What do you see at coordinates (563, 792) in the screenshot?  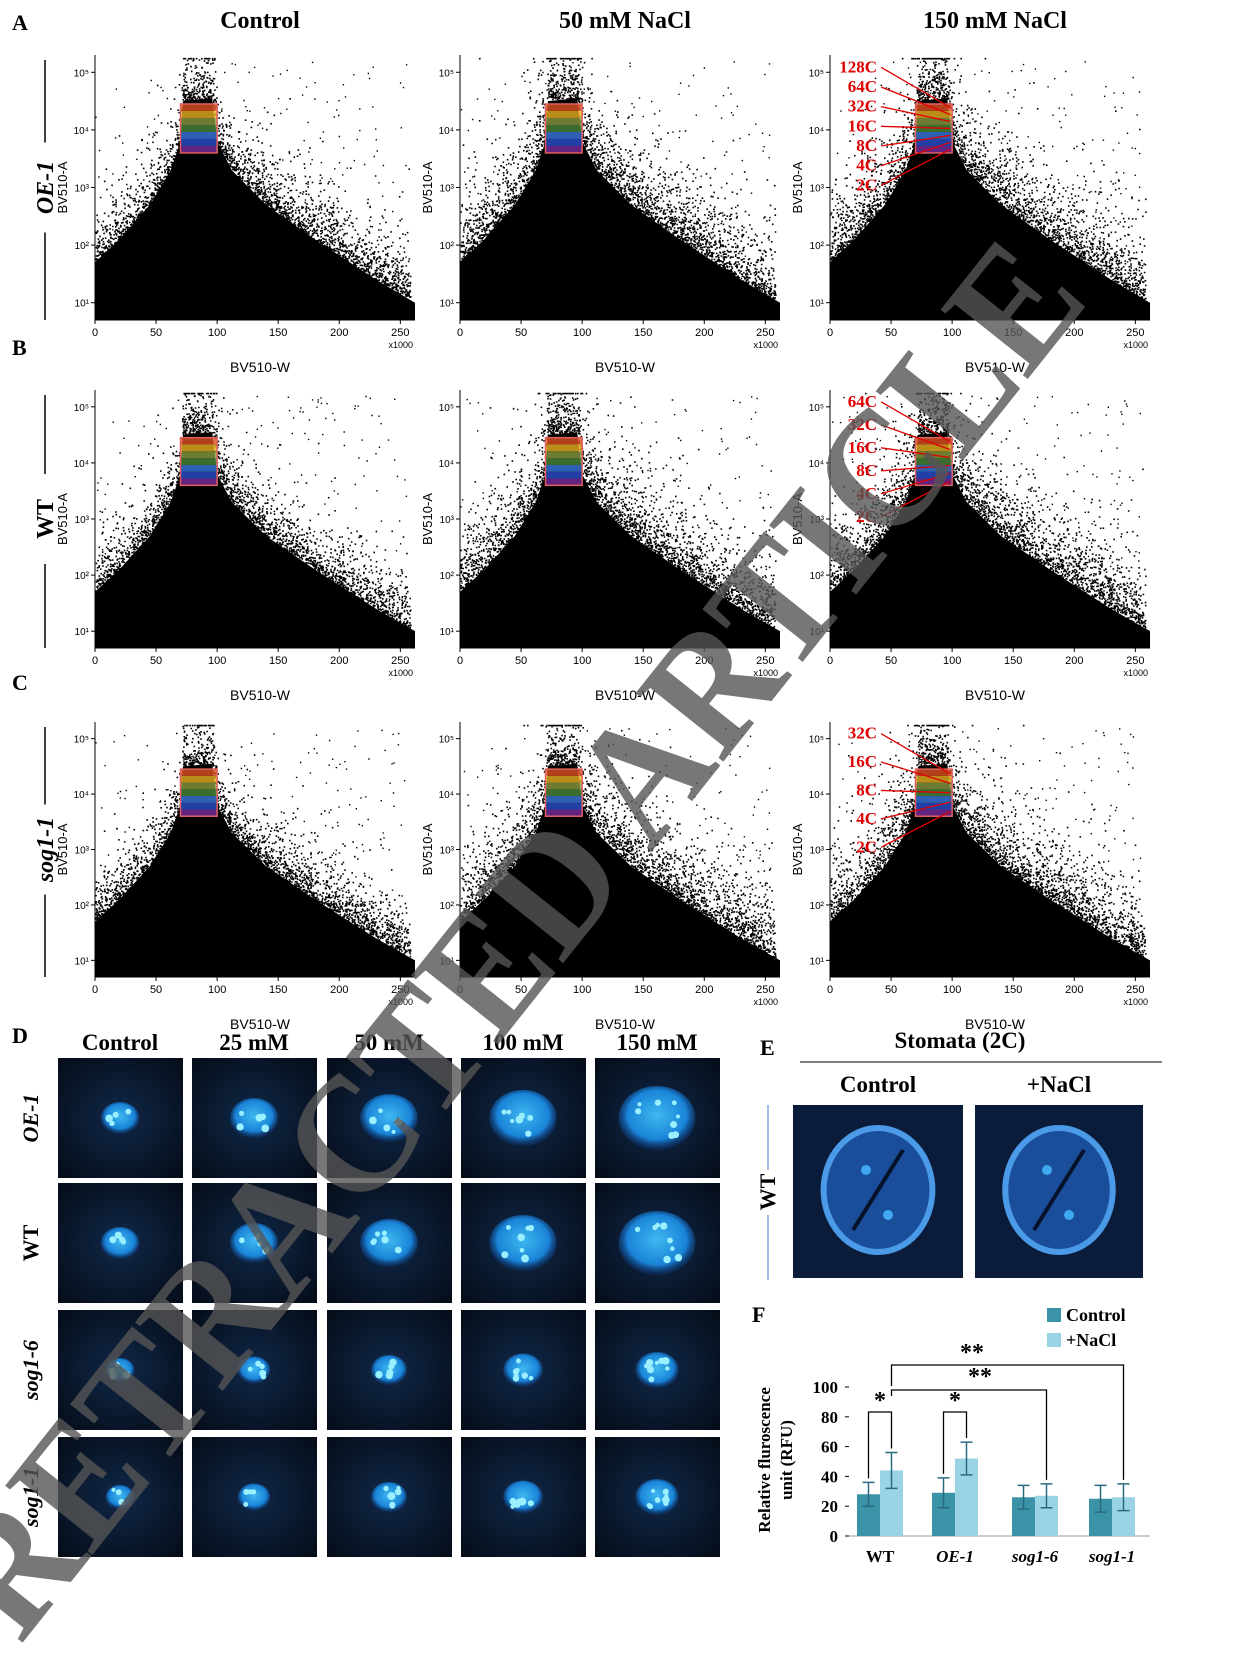 I see `gate` at bounding box center [563, 792].